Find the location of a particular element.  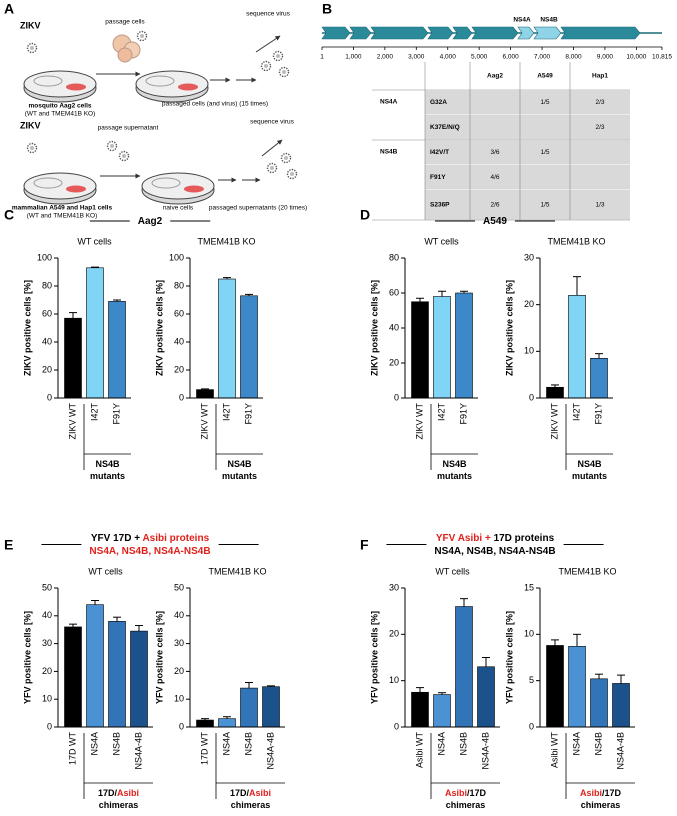

text-part: /17D is located at coordinates (477, 793).